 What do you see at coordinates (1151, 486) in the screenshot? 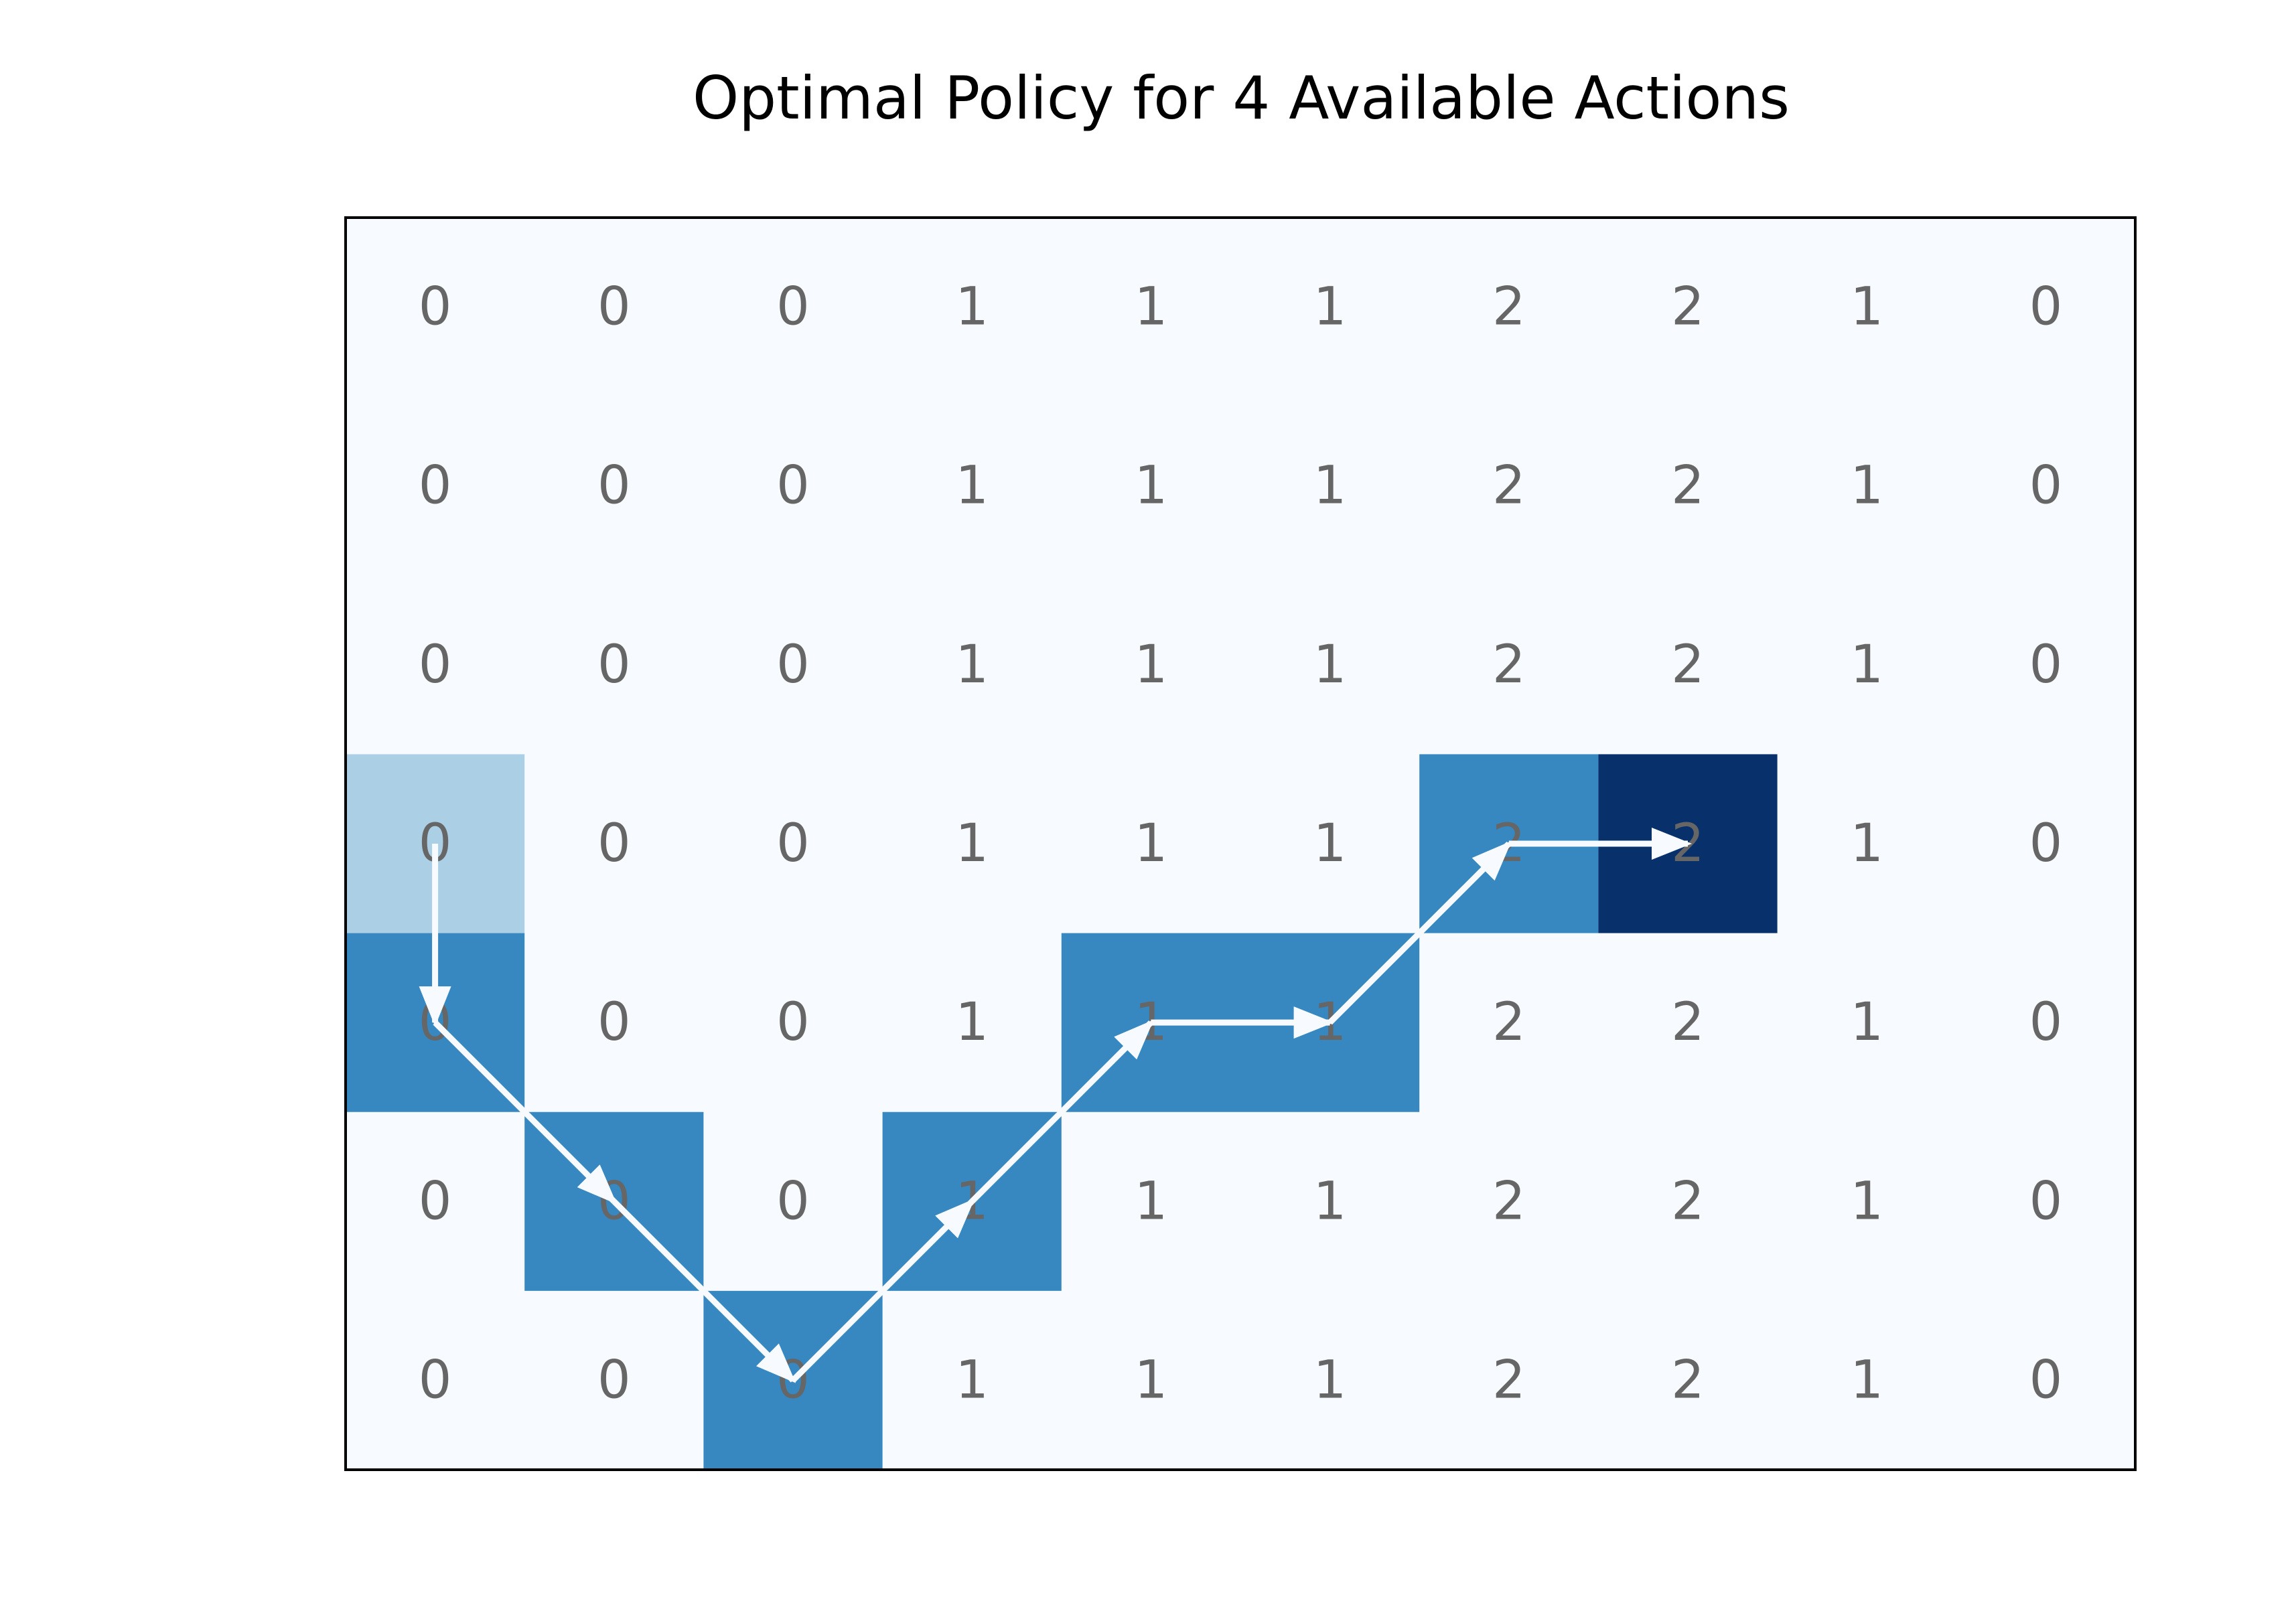
I see `cell-label-r1-c4: 1` at bounding box center [1151, 486].